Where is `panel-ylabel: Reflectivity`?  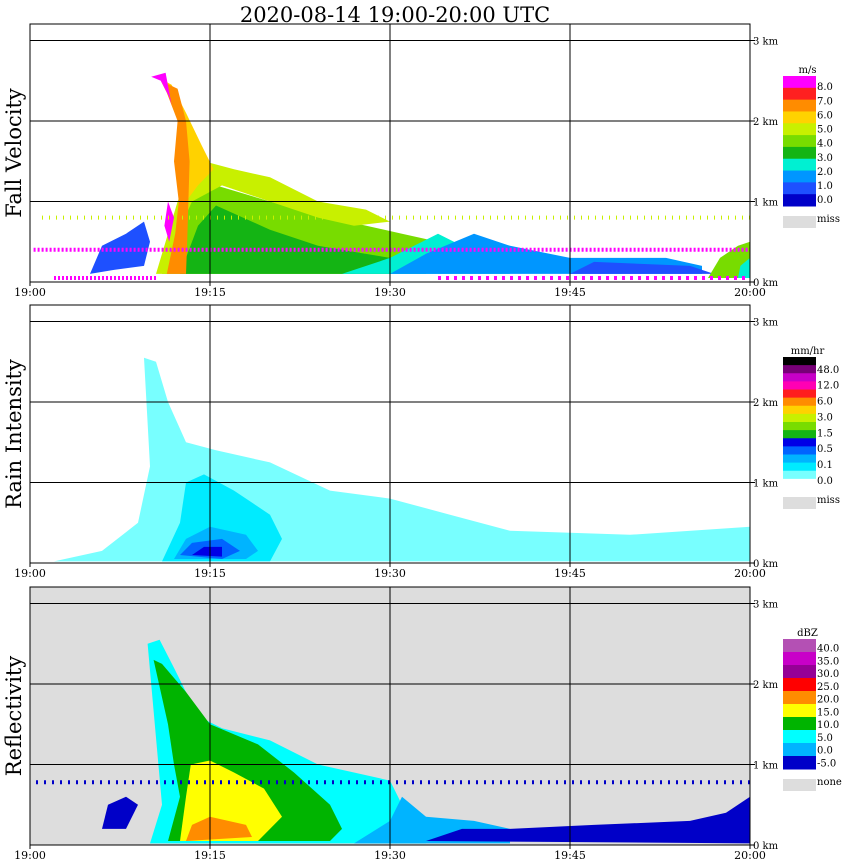
panel-ylabel: Reflectivity is located at coordinates (14, 716).